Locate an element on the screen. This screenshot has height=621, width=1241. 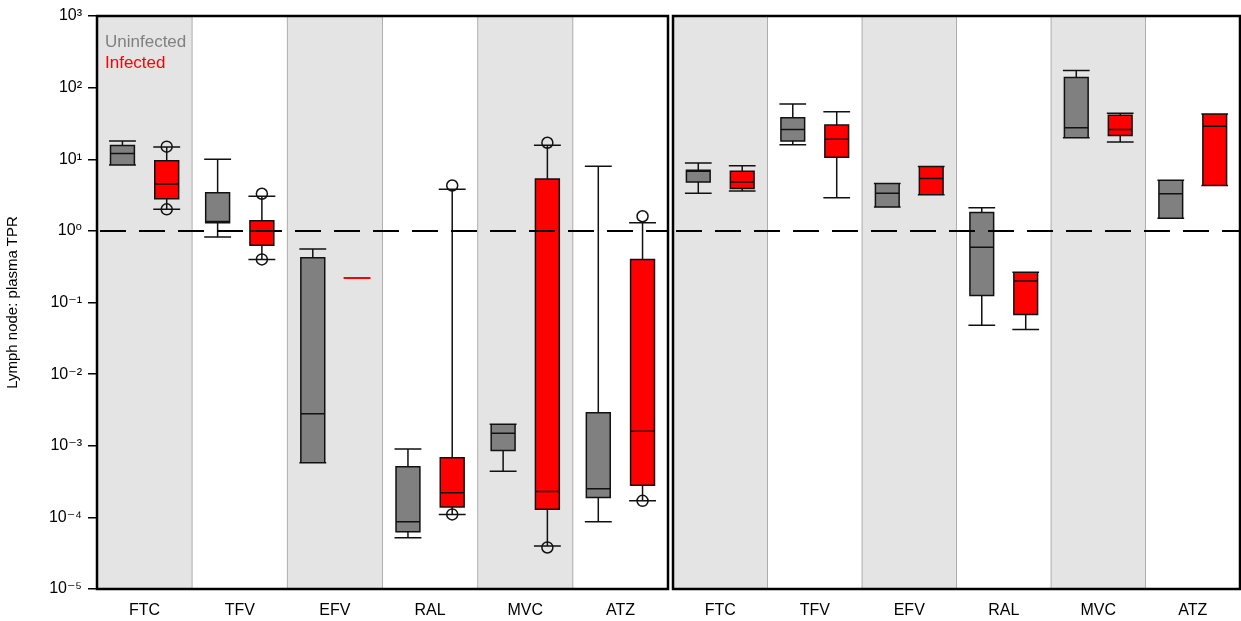
y-tick-label: 10⁻¹ is located at coordinates (66, 301).